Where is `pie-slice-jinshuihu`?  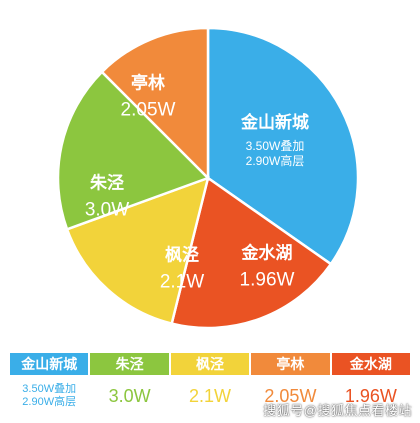 pie-slice-jinshuihu is located at coordinates (251, 252).